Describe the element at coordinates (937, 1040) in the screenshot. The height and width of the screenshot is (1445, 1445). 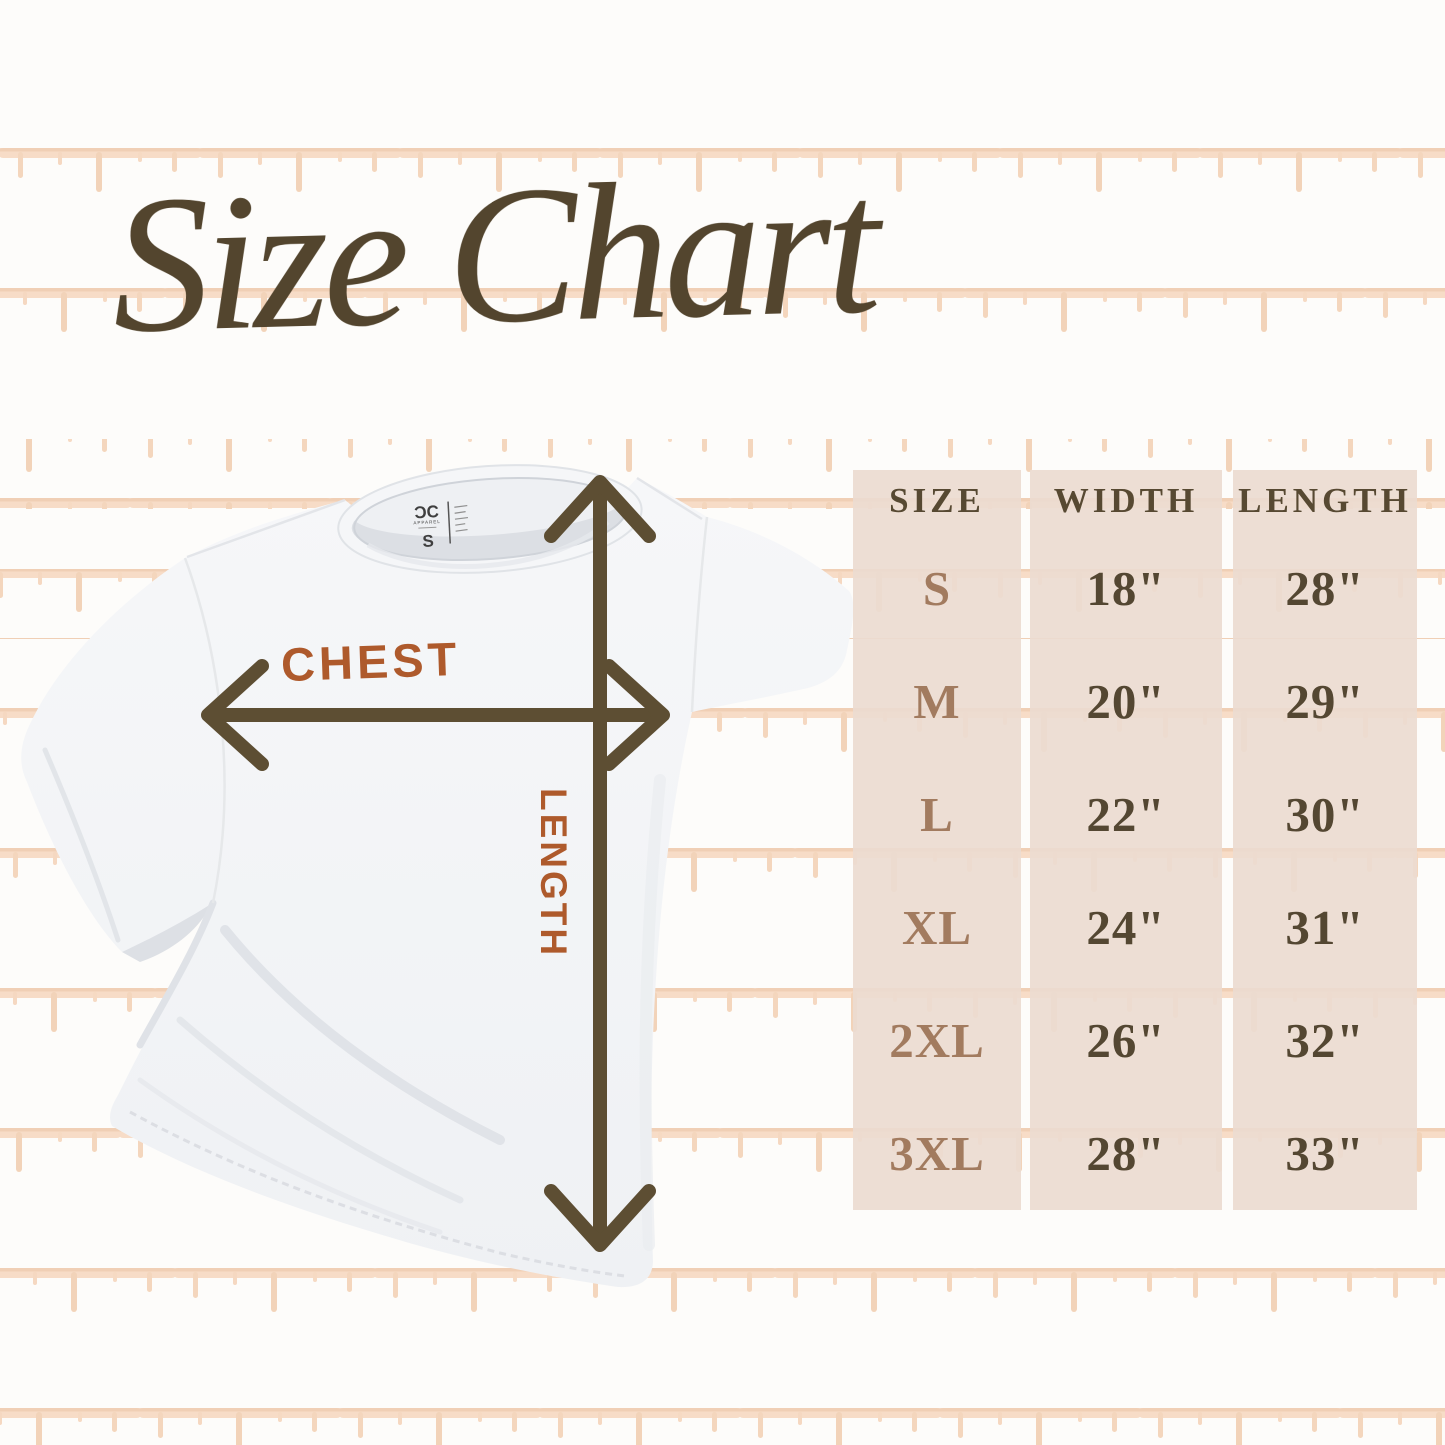
I see `size-cell: 2XL` at that location.